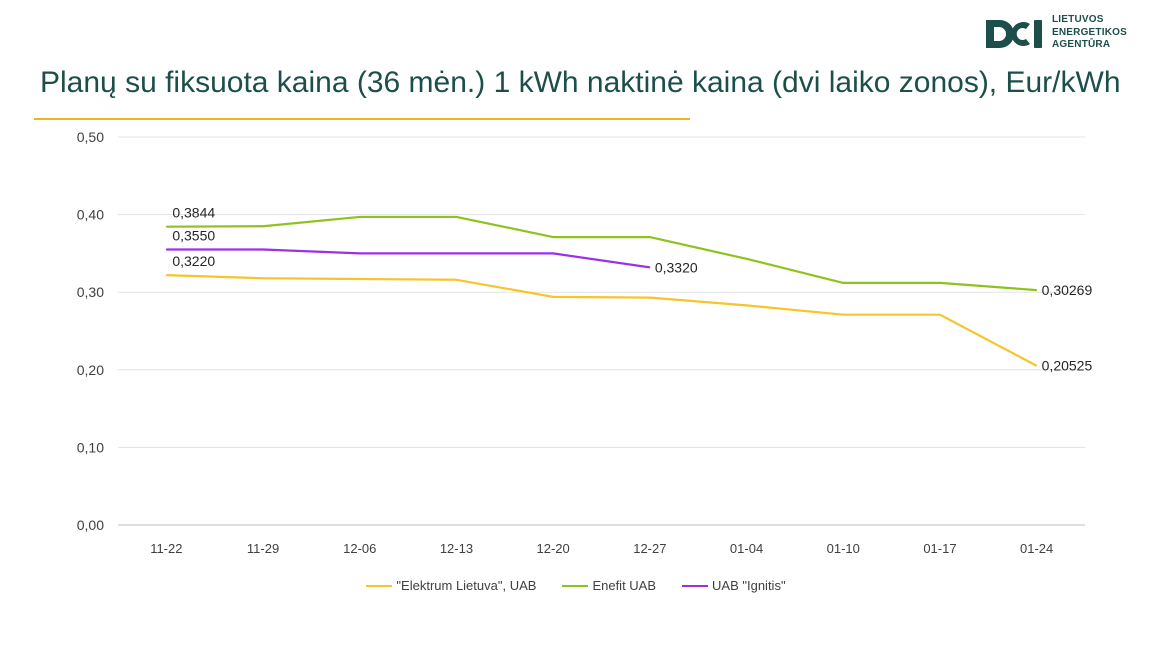 The width and height of the screenshot is (1152, 648). What do you see at coordinates (1081, 44) in the screenshot?
I see `logo-line-3: AGENTŪRA` at bounding box center [1081, 44].